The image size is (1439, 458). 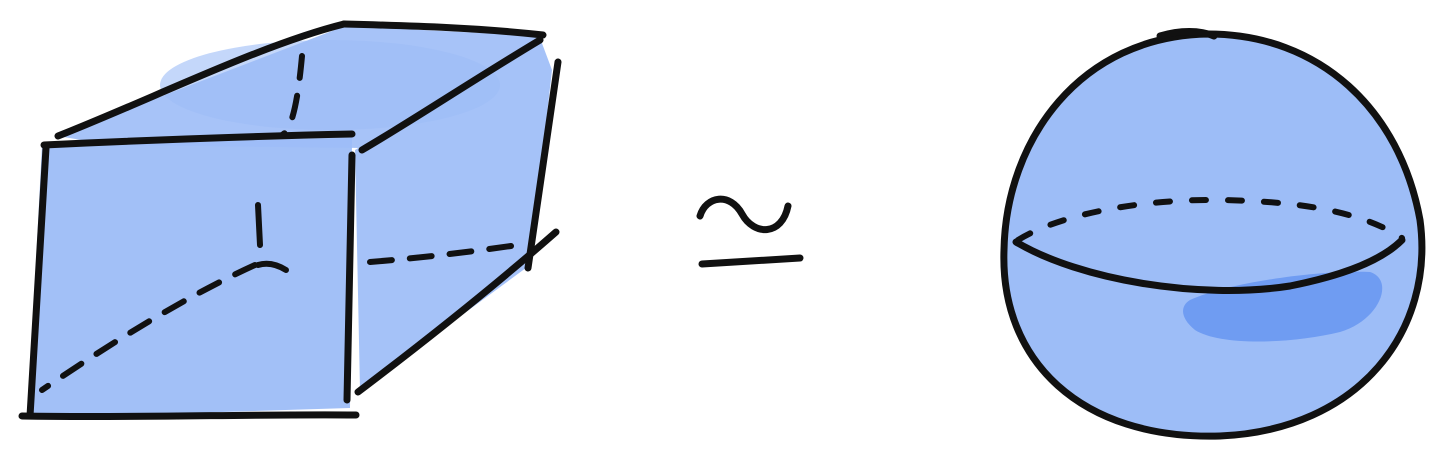 I want to click on tilde-stroke, so click(x=744, y=214).